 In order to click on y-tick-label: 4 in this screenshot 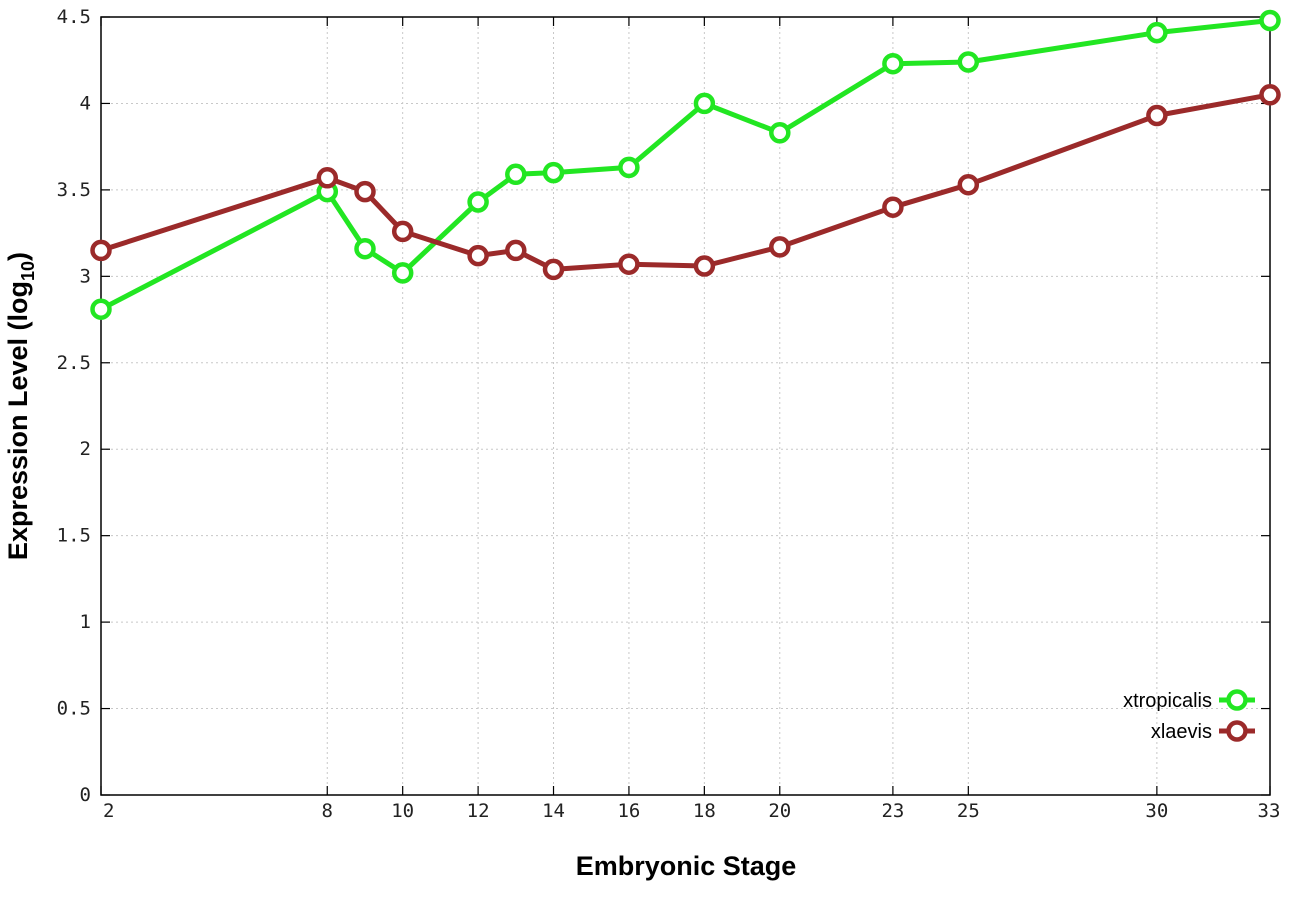, I will do `click(85, 103)`.